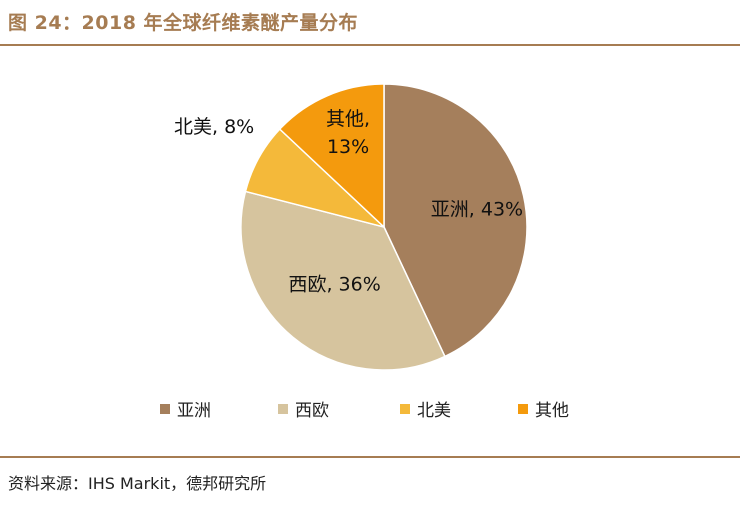 Image resolution: width=747 pixels, height=505 pixels. I want to click on legend-item-western-europe: 西欧, so click(303, 408).